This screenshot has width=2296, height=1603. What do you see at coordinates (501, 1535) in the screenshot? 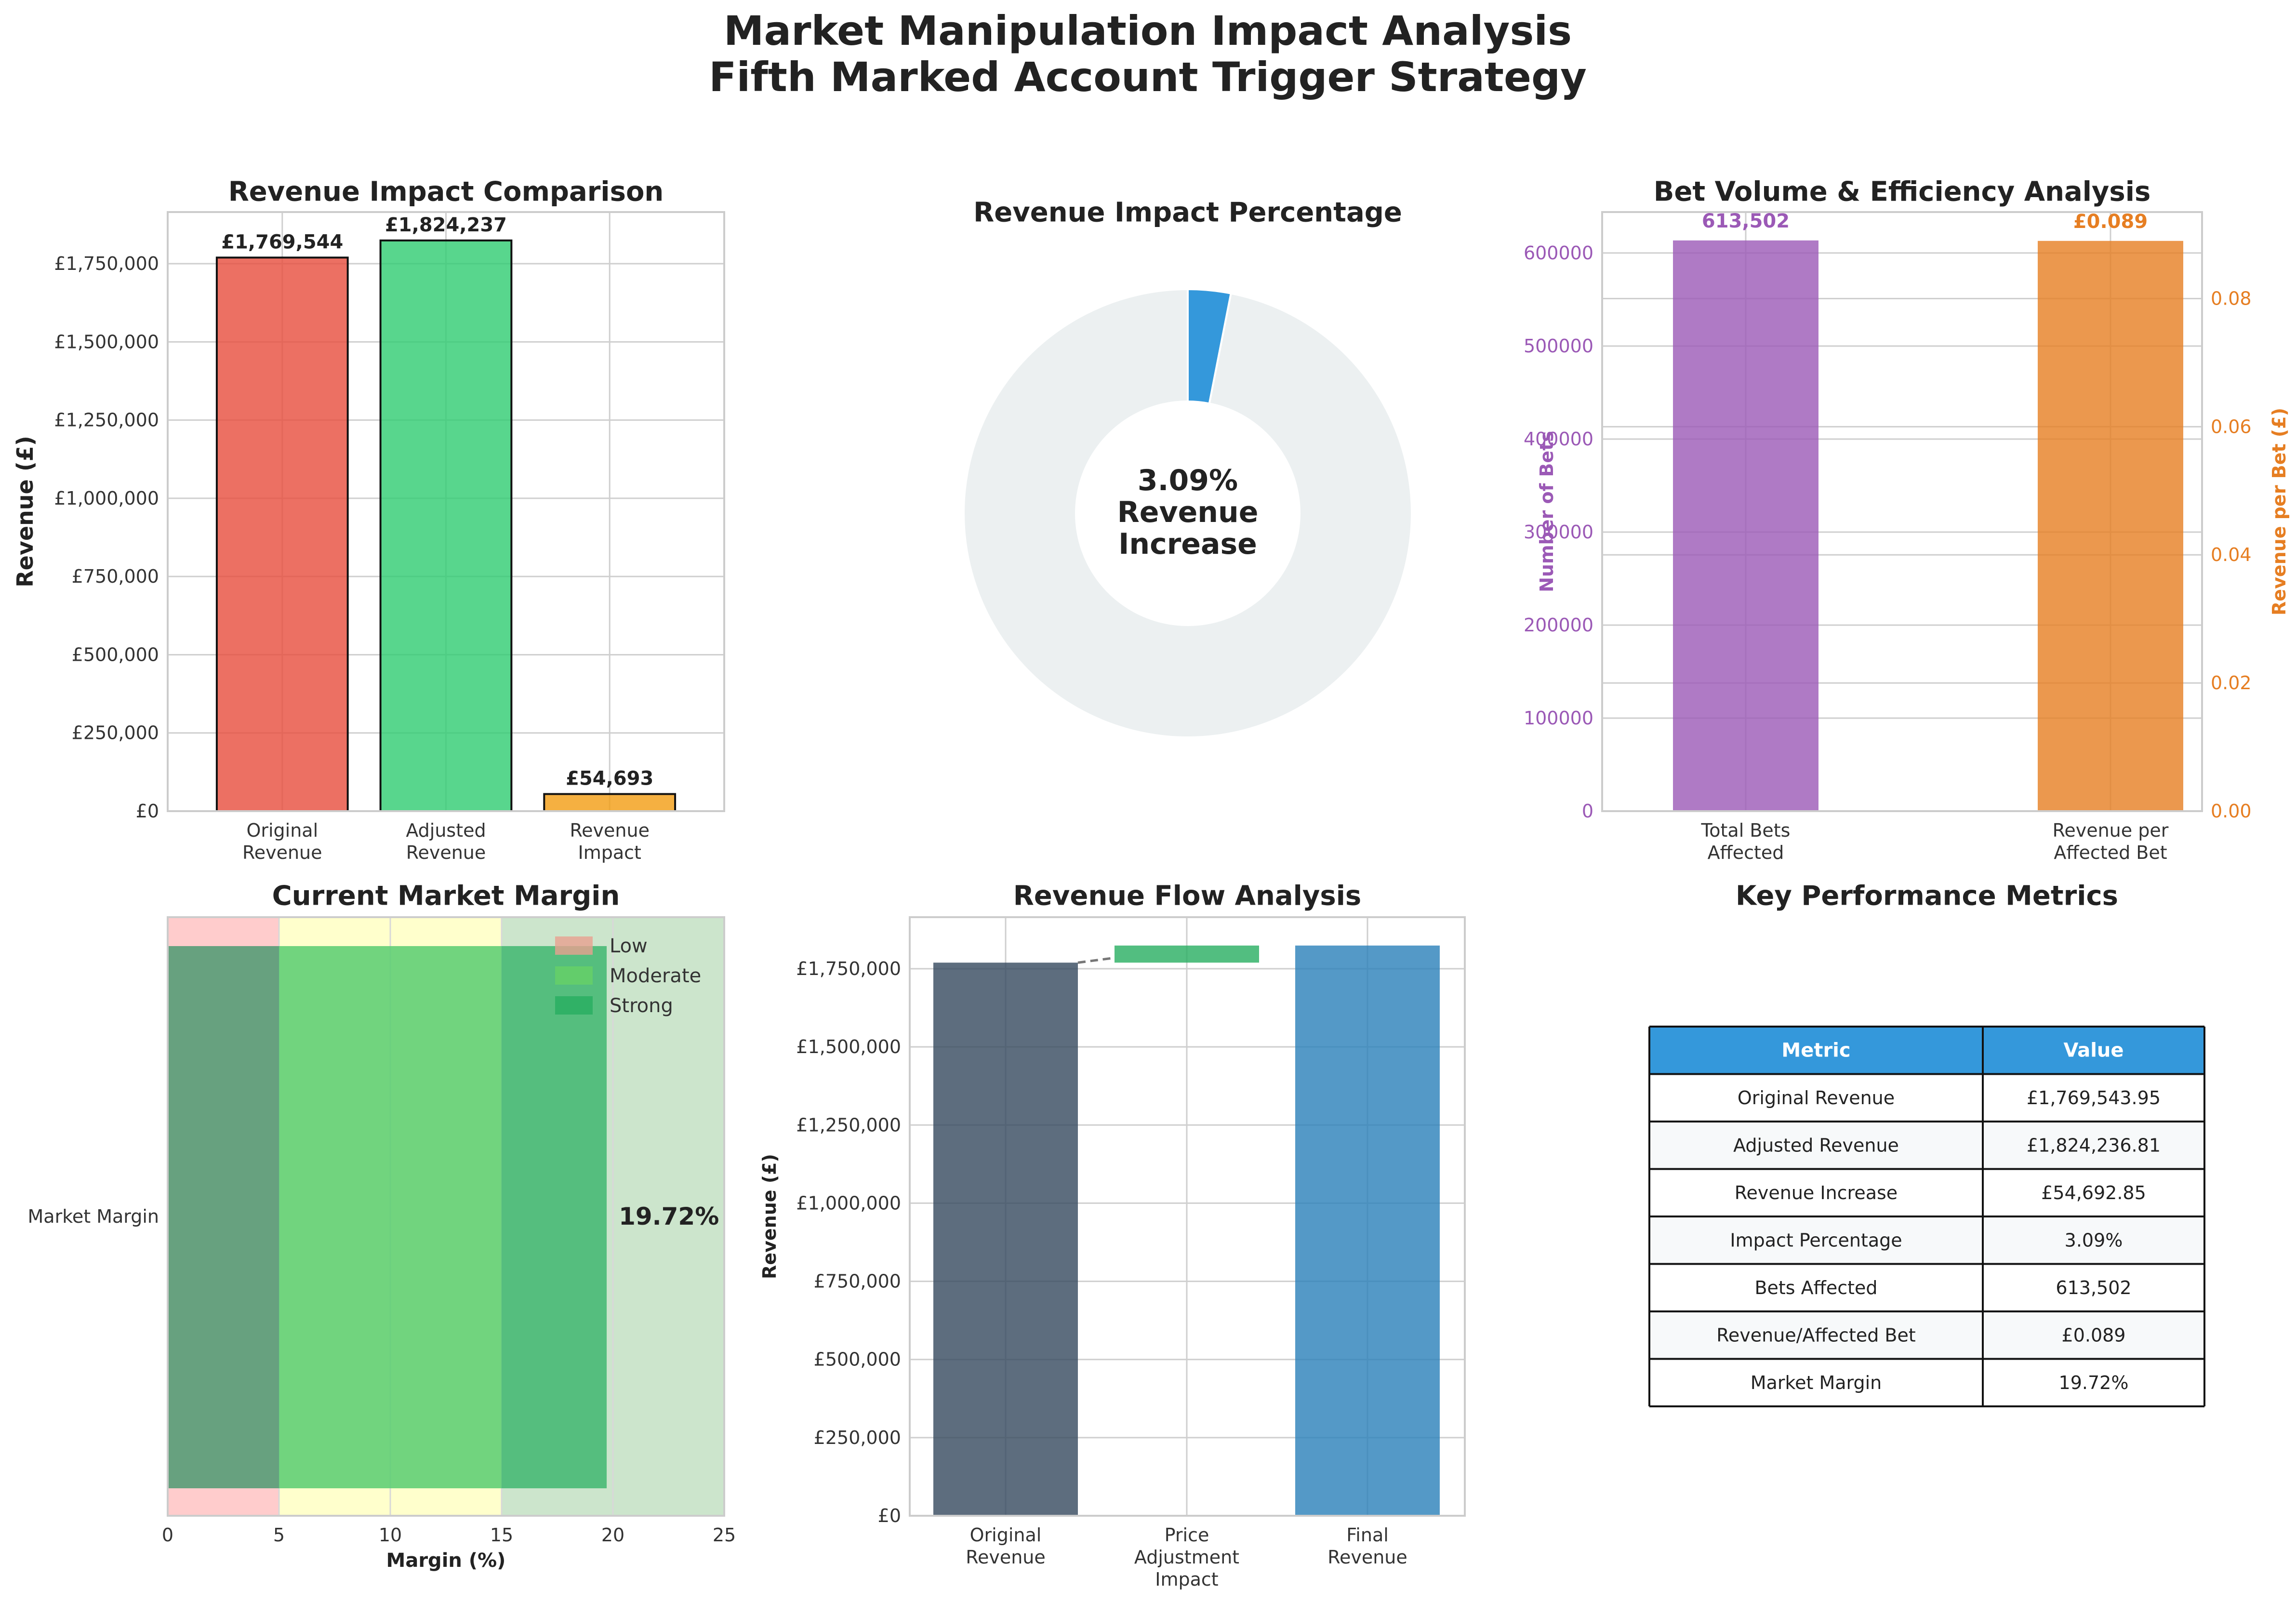
I see `x-tick-label: 15` at bounding box center [501, 1535].